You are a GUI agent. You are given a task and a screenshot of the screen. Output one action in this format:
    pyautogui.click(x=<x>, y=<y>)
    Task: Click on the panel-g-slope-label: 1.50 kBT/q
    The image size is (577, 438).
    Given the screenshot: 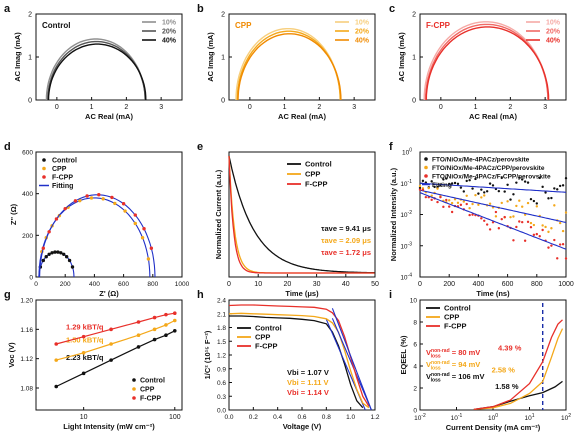 What is the action you would take?
    pyautogui.click(x=85, y=340)
    